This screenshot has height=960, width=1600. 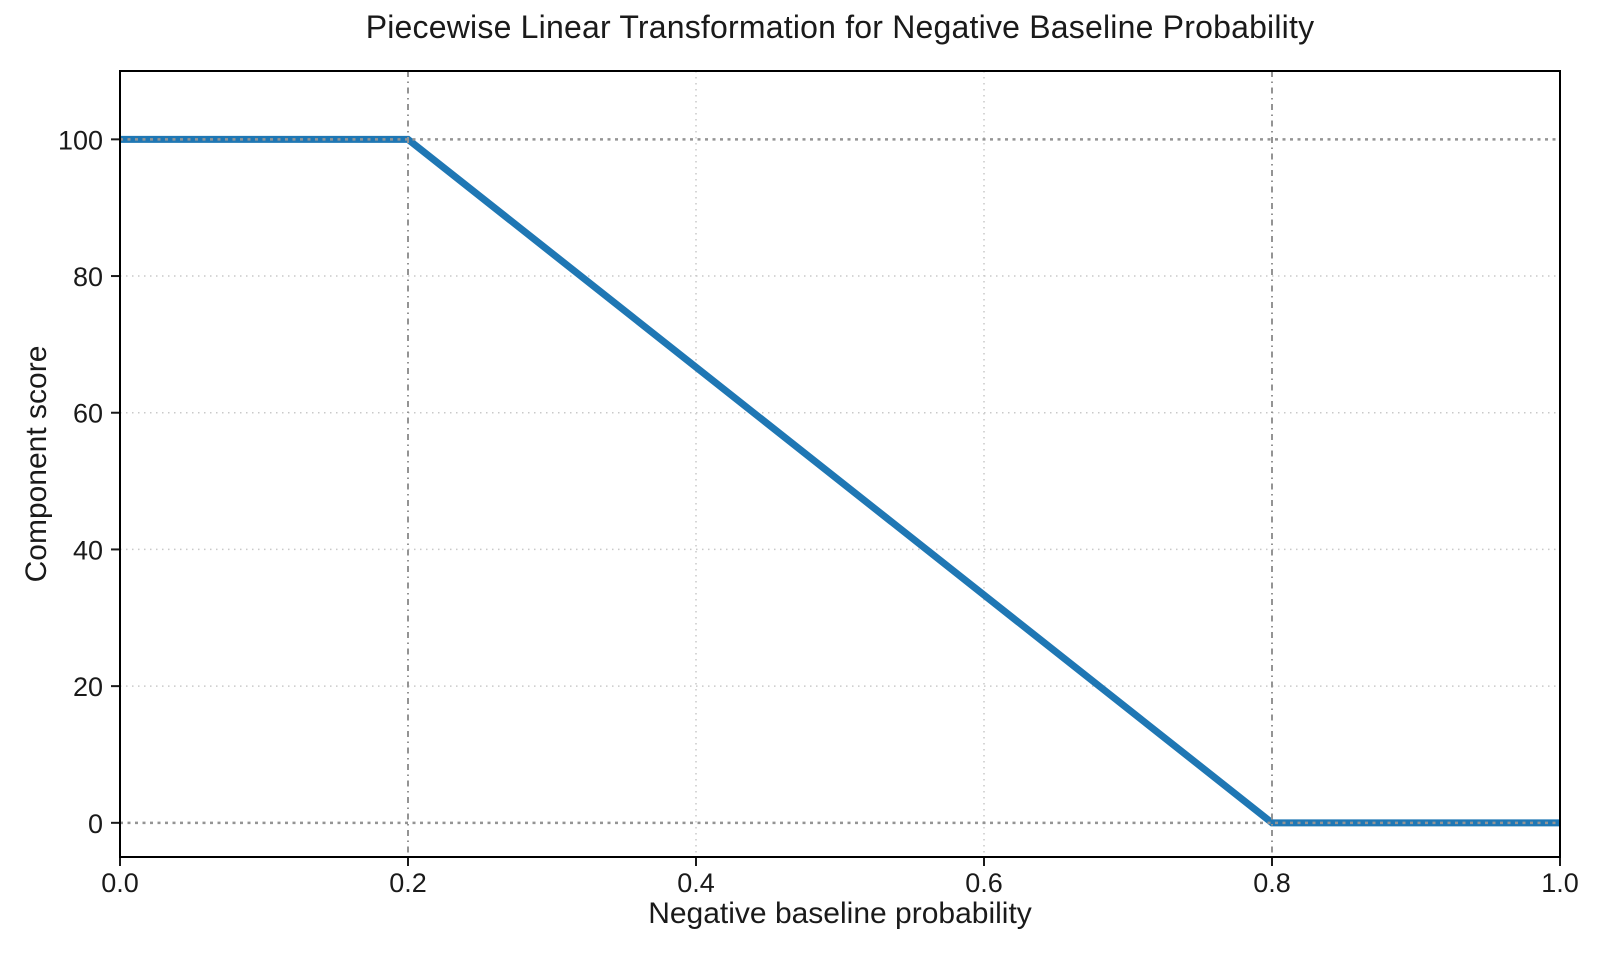 I want to click on y-tick-label: 100, so click(x=80, y=140).